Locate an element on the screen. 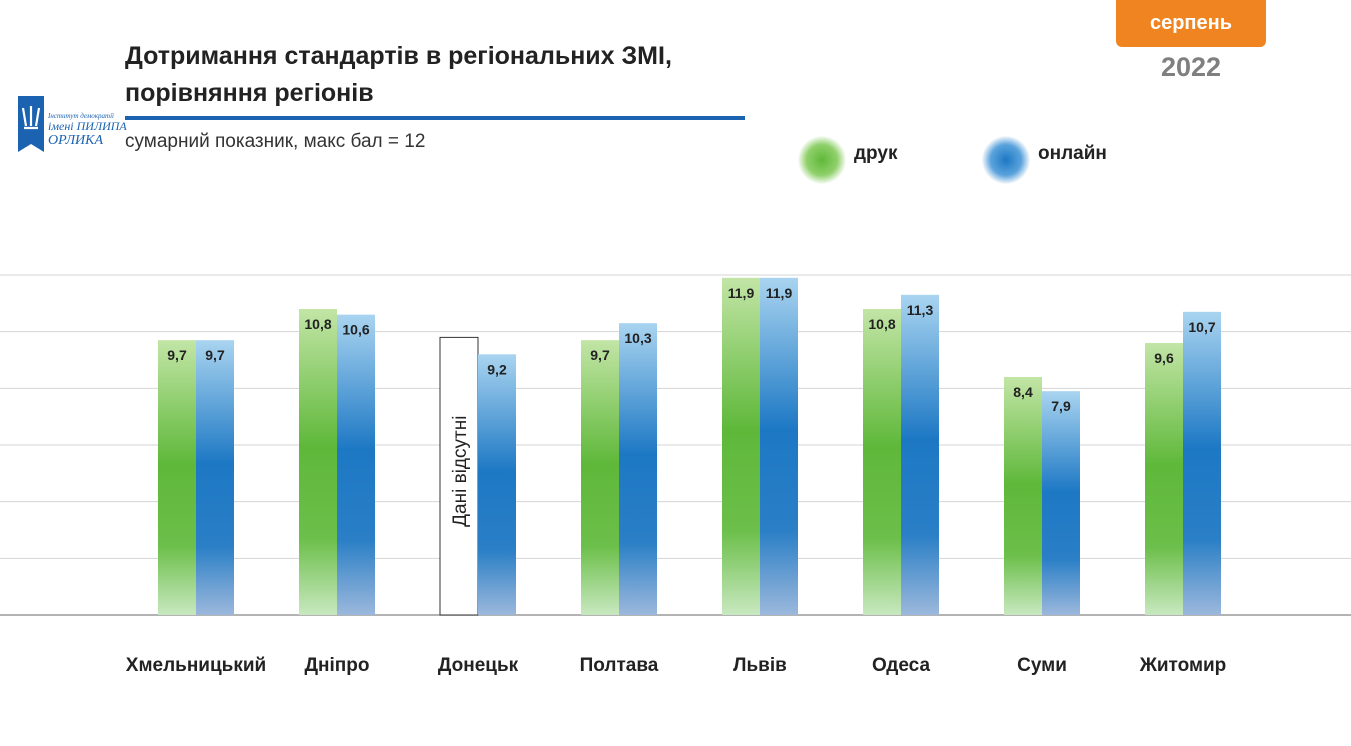 The height and width of the screenshot is (746, 1351). legend-swatch-print is located at coordinates (822, 160).